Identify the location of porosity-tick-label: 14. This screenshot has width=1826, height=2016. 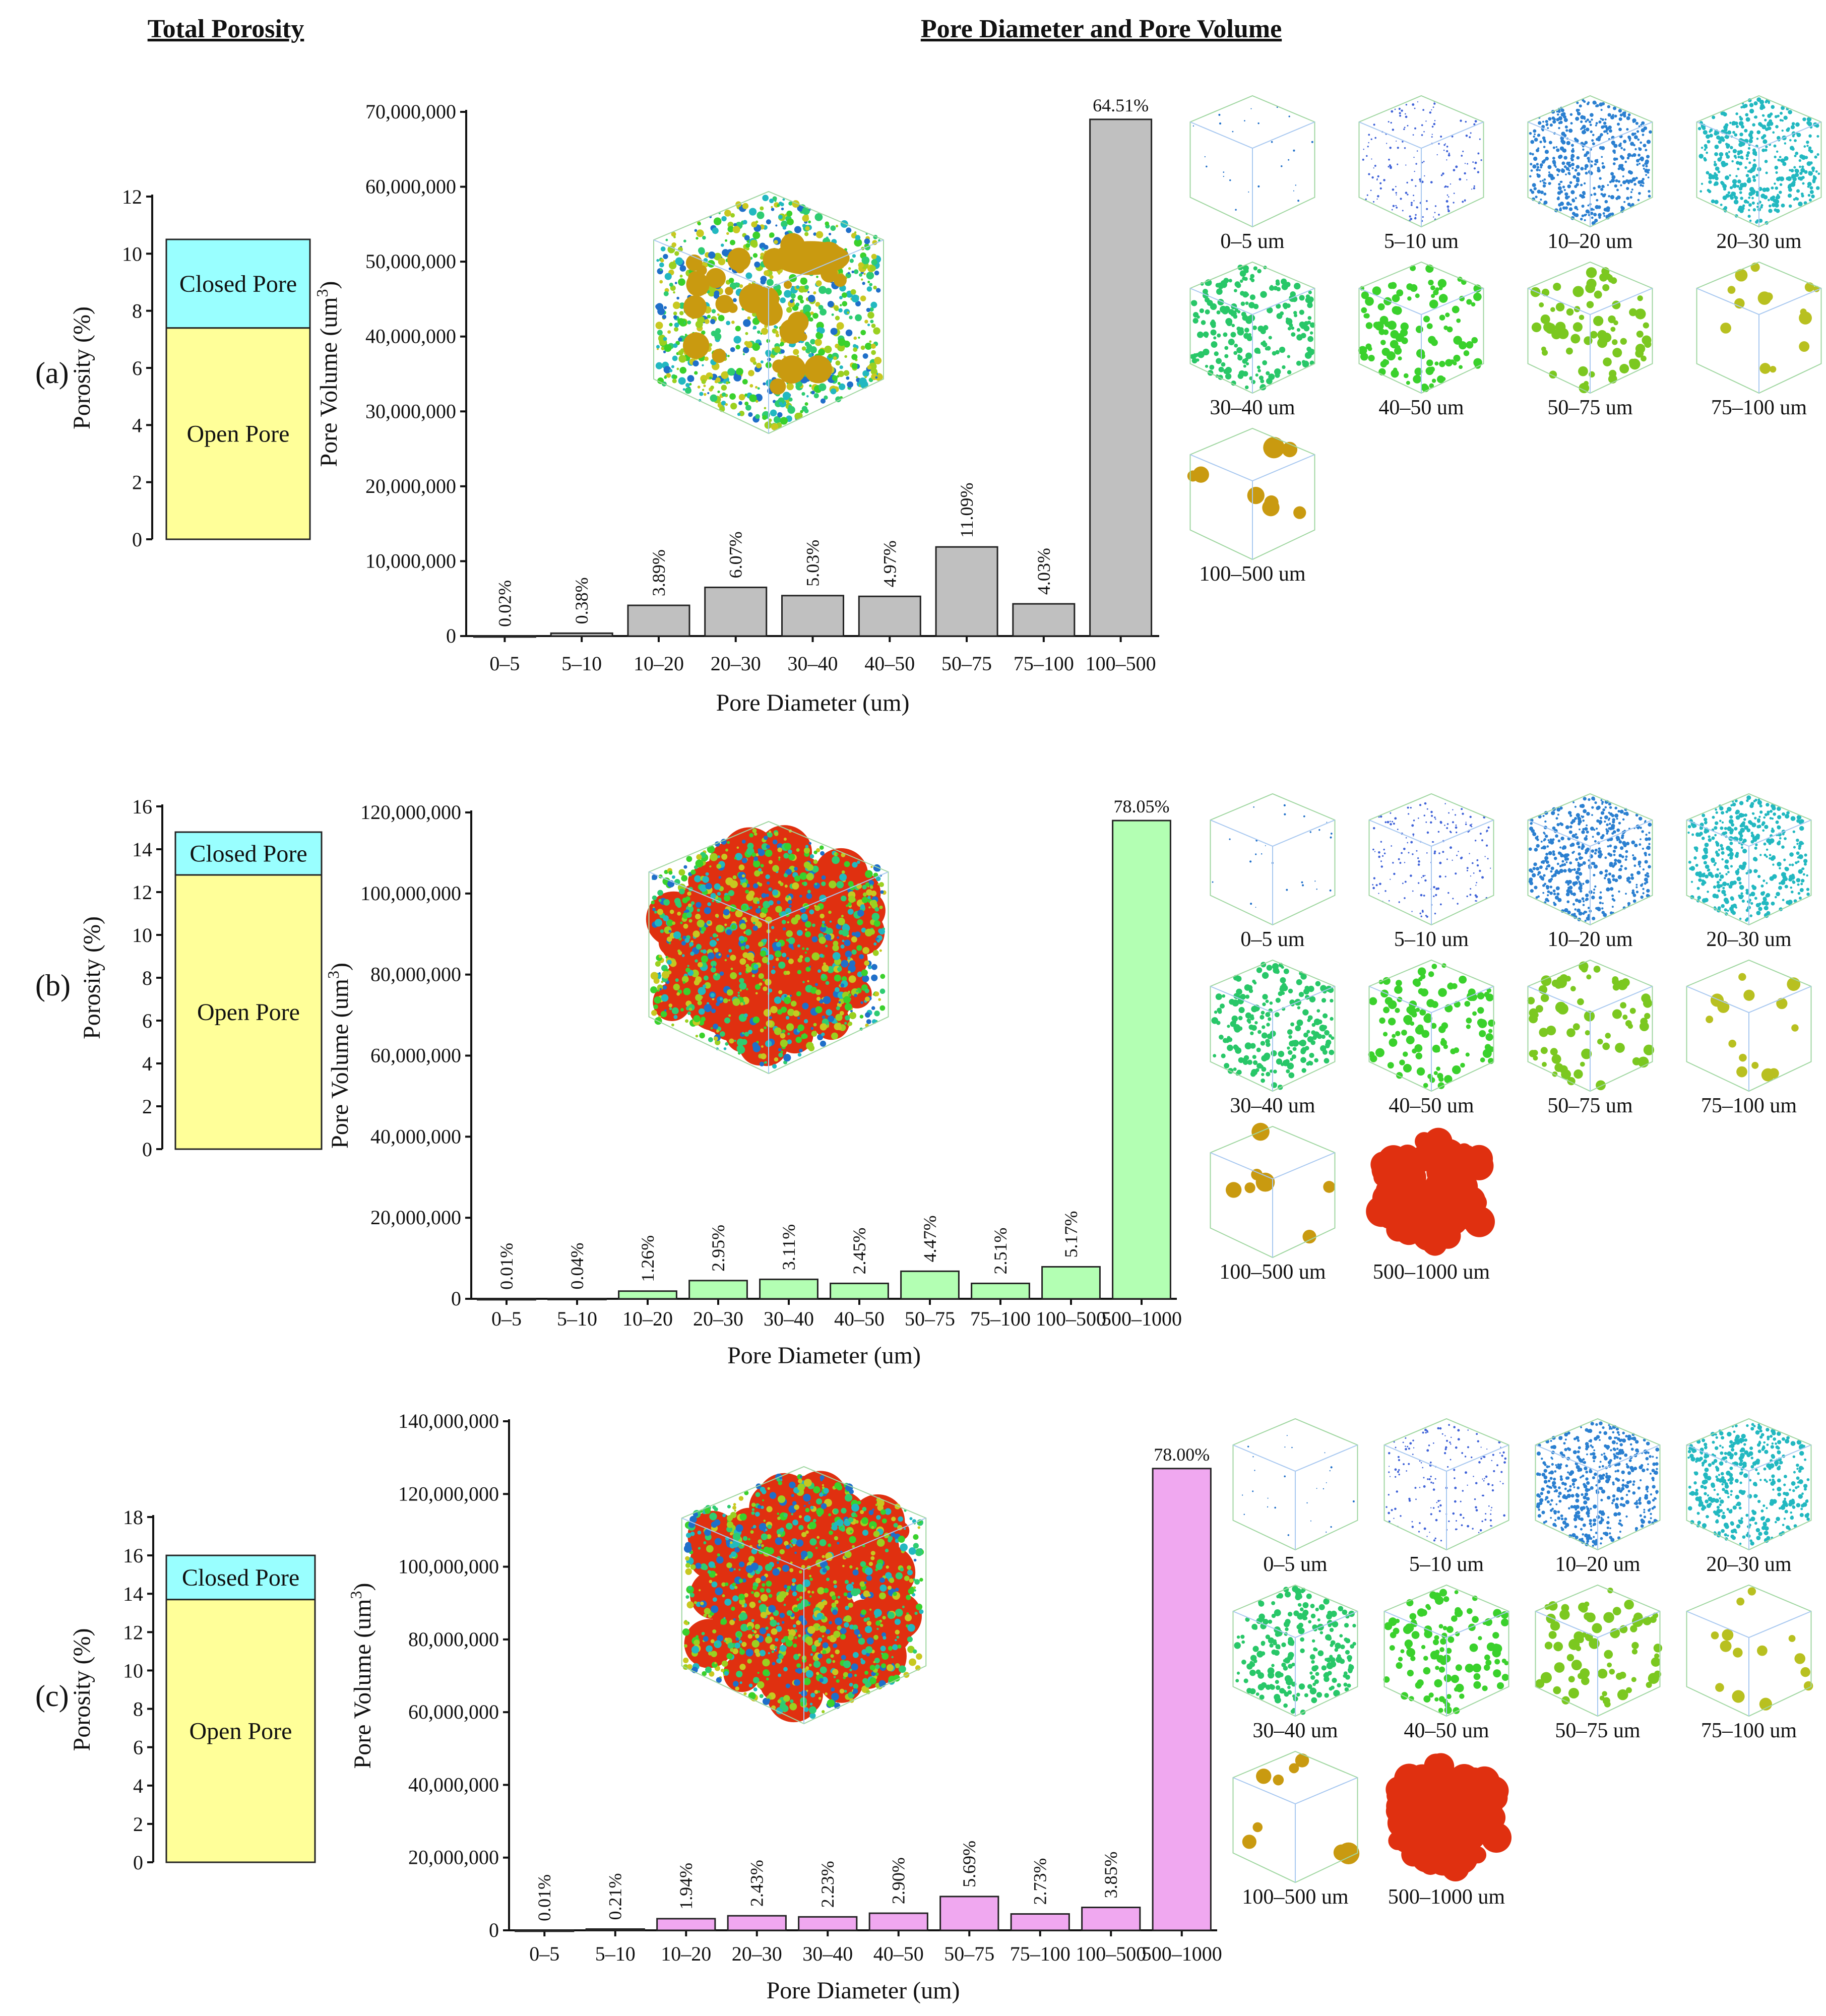
(142, 849).